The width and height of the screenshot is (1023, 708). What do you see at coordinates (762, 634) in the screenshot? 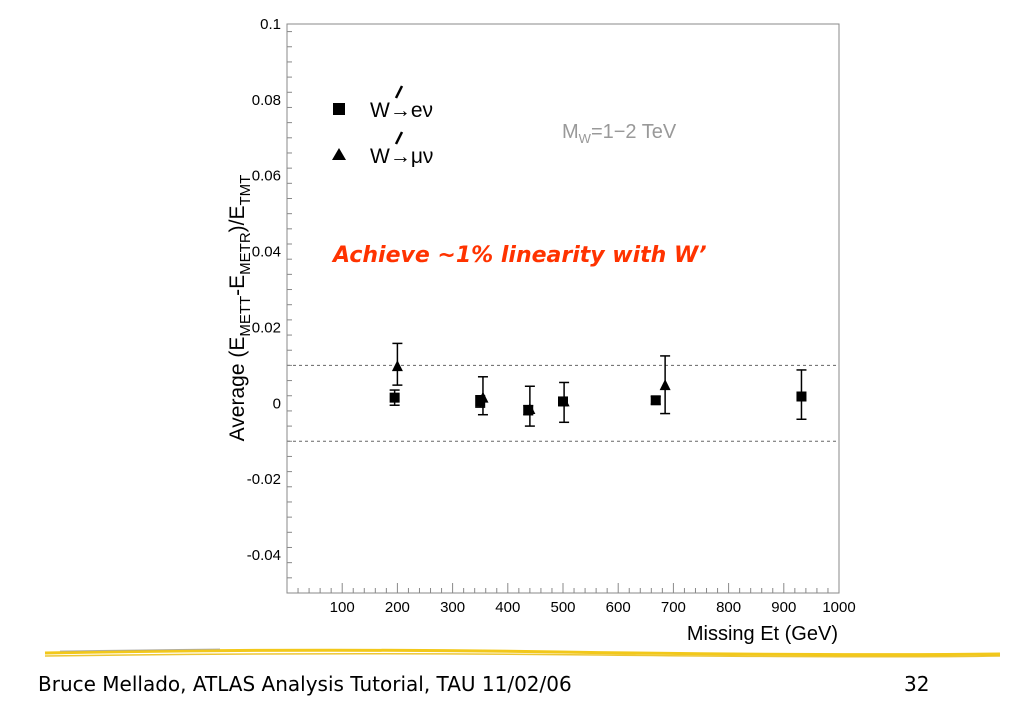
I see `x-axis-label: Missing Et (GeV)` at bounding box center [762, 634].